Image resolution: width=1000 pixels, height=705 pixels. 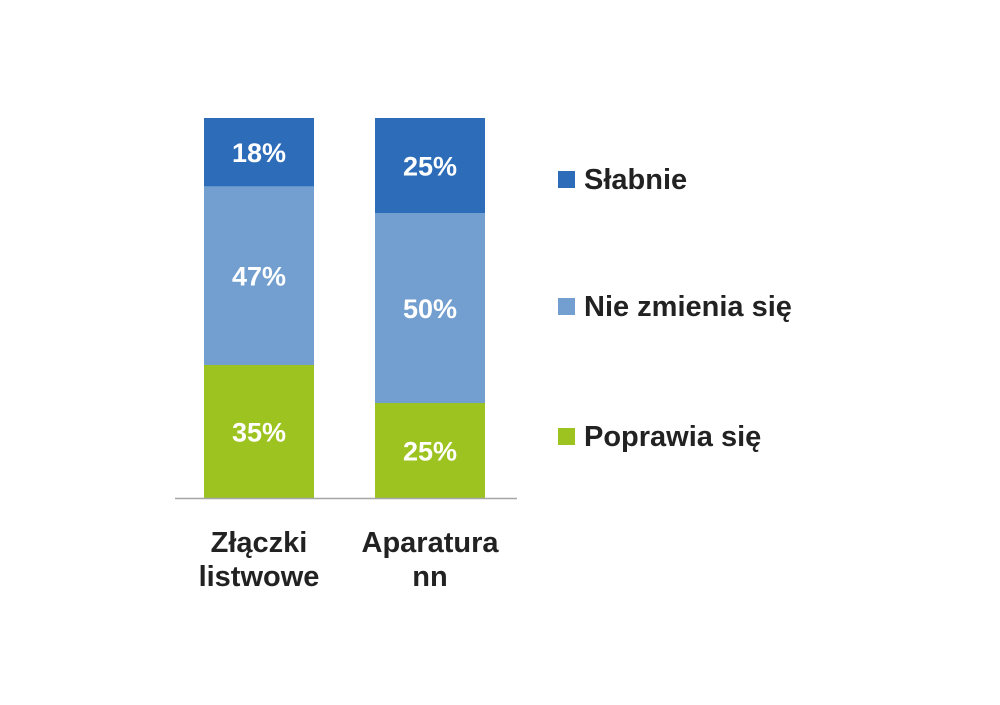 I want to click on data-label: 47%, so click(x=259, y=277).